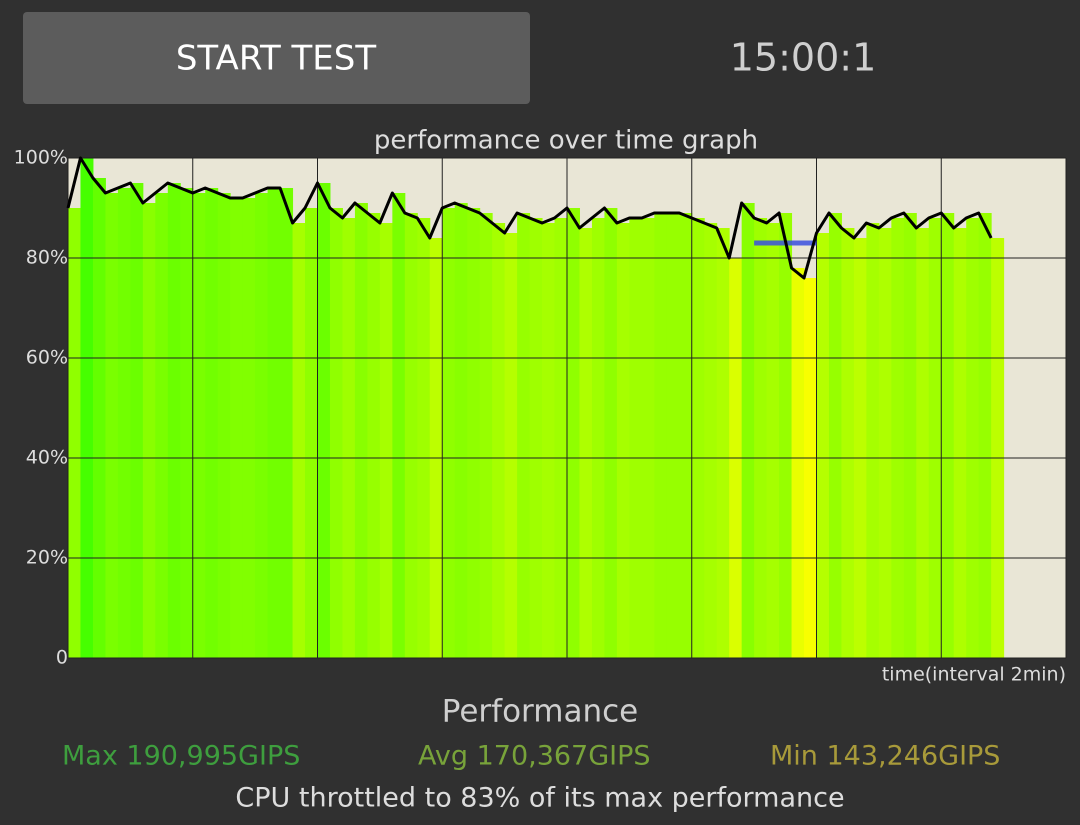  Describe the element at coordinates (62, 658) in the screenshot. I see `y-tick-label: 0` at that location.